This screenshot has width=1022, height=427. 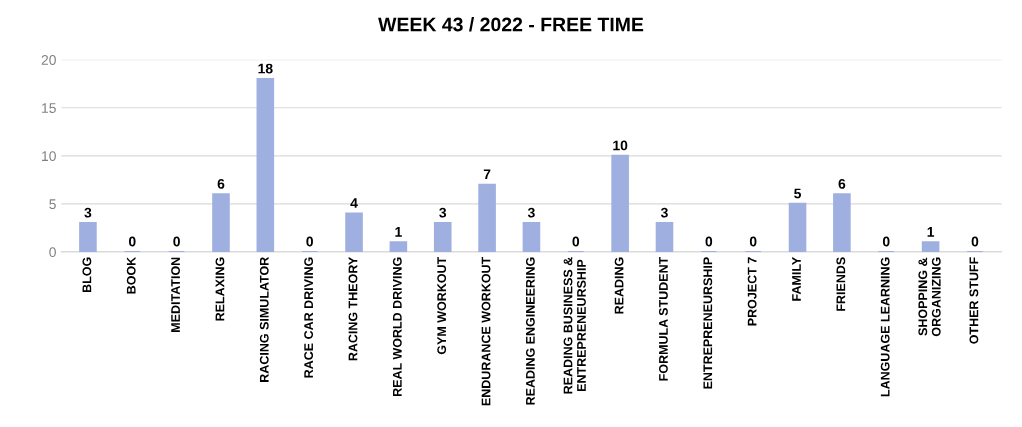 What do you see at coordinates (929, 297) in the screenshot?
I see `x-tick-label: SHOPPING & ORGANIZING` at bounding box center [929, 297].